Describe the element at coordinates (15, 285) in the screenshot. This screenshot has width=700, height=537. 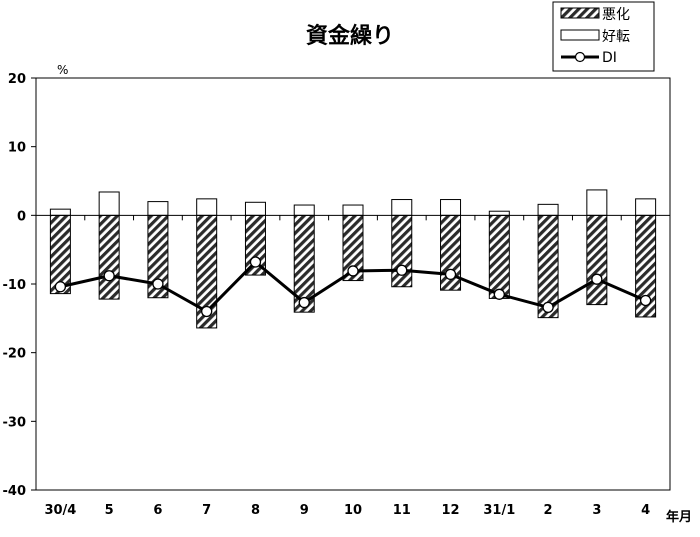
I see `y-tick-label: -10` at that location.